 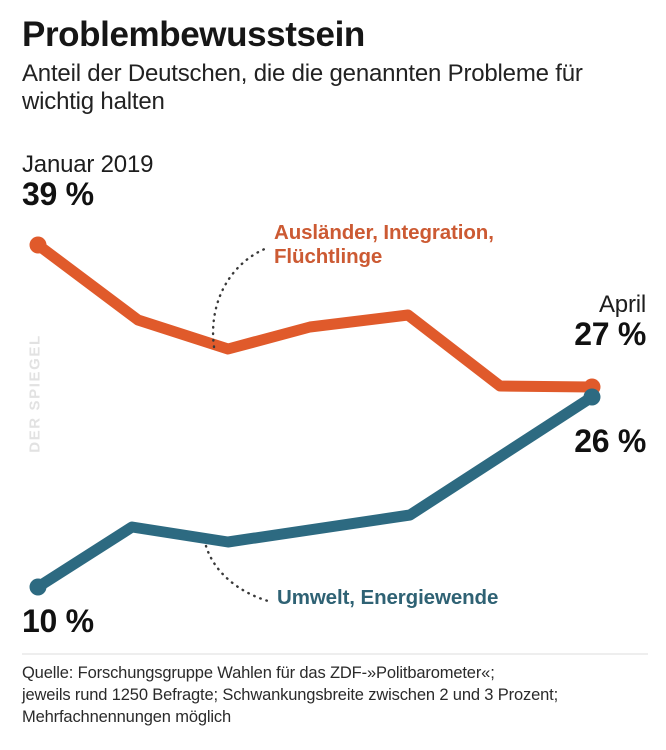 What do you see at coordinates (302, 87) in the screenshot?
I see `chart-subtitle-line-2: für wichtig halten` at bounding box center [302, 87].